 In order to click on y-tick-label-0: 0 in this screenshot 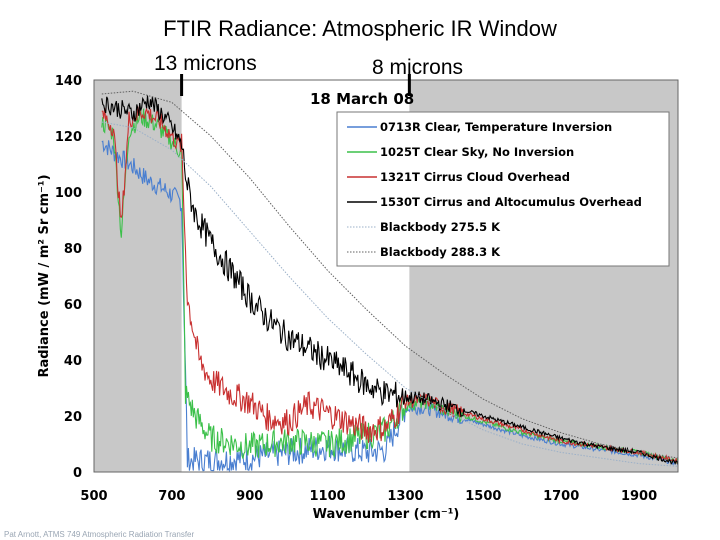, I will do `click(77, 473)`.